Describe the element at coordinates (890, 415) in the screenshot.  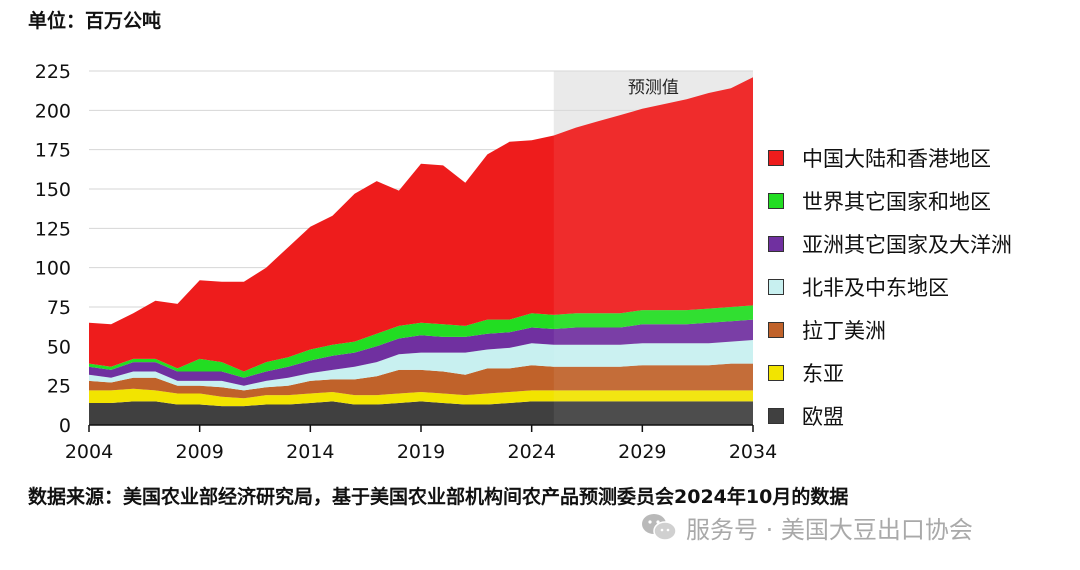
I see `legend-item: 欧盟` at that location.